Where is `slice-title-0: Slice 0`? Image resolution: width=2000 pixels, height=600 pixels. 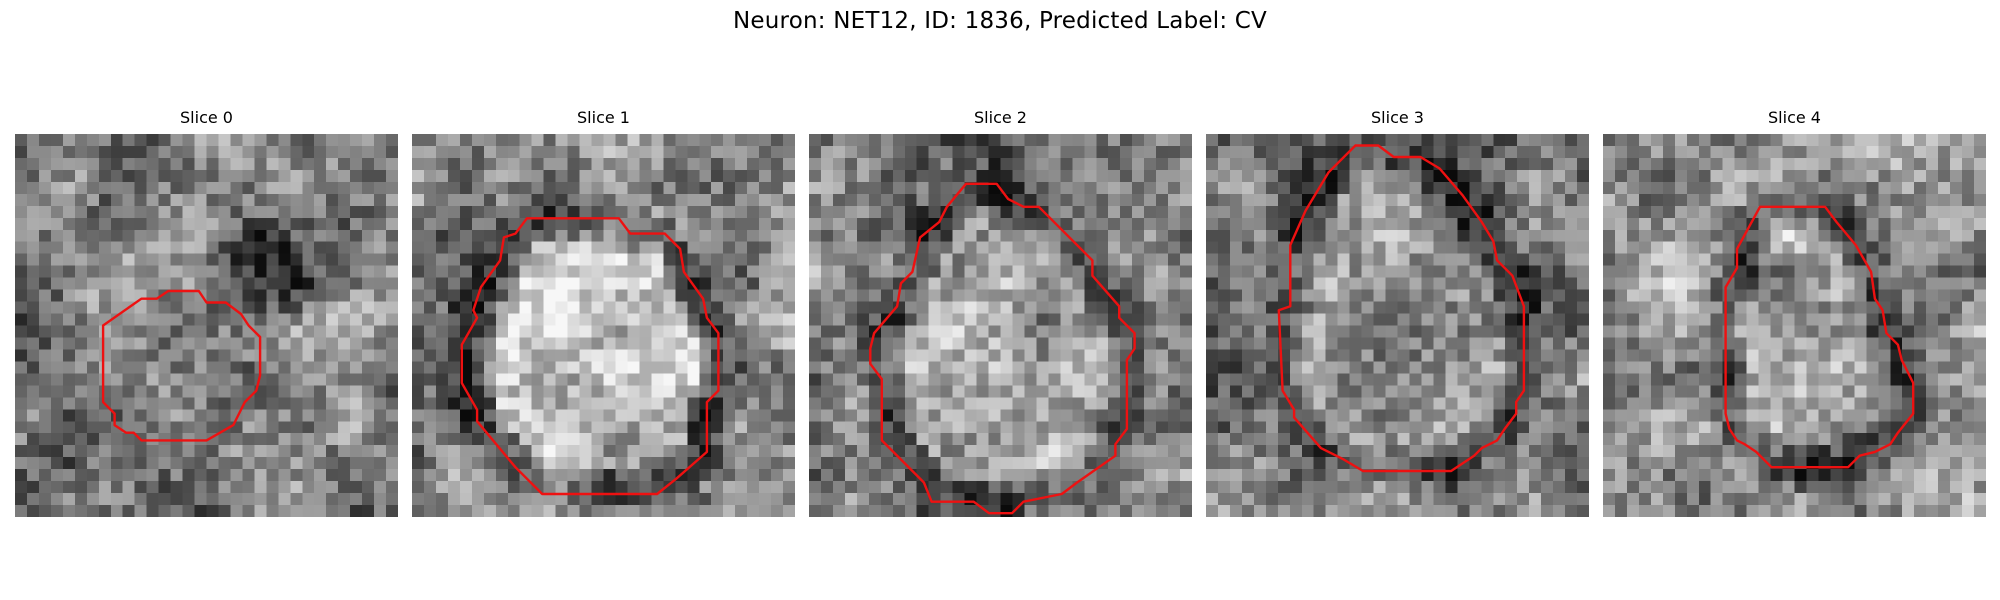 slice-title-0: Slice 0 is located at coordinates (206, 117).